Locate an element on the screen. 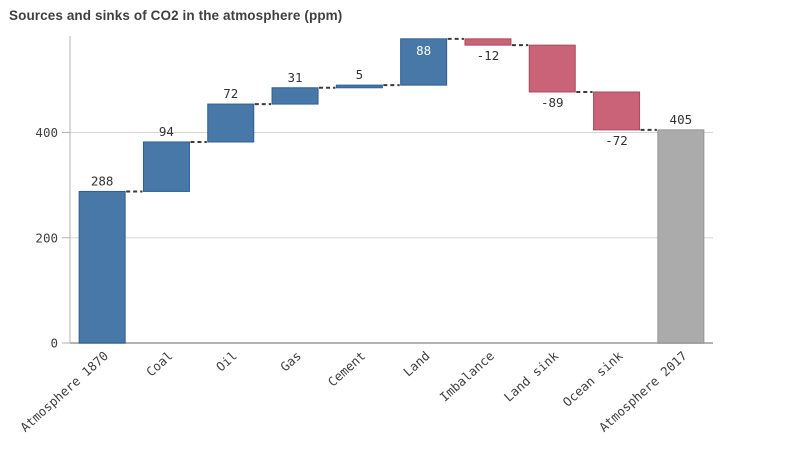 This screenshot has height=455, width=800. y-axis-tick-label: 400 is located at coordinates (46, 132).